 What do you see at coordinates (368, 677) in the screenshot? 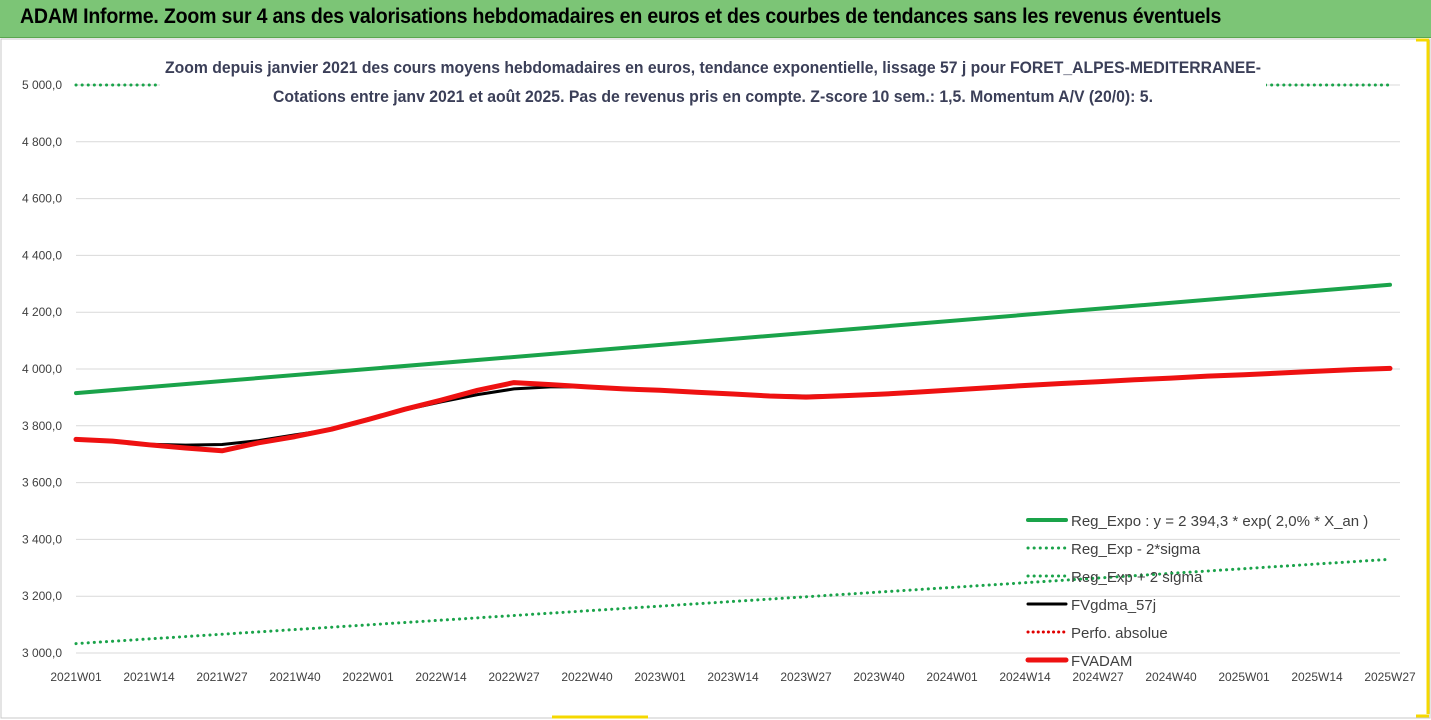
I see `x-tick-label: 2022W01` at bounding box center [368, 677].